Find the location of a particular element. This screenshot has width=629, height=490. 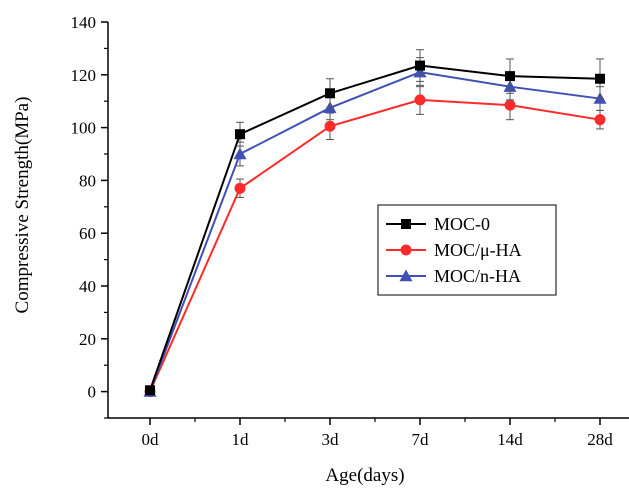

y-tick-label: 40 is located at coordinates (87, 286).